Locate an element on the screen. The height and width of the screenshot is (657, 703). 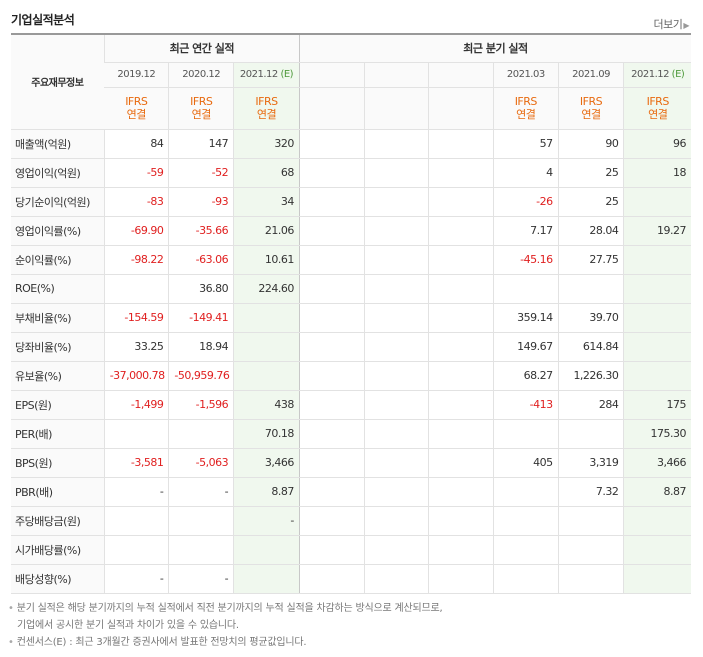
period-quarter-3: 2021.12 (E) is located at coordinates (657, 75).